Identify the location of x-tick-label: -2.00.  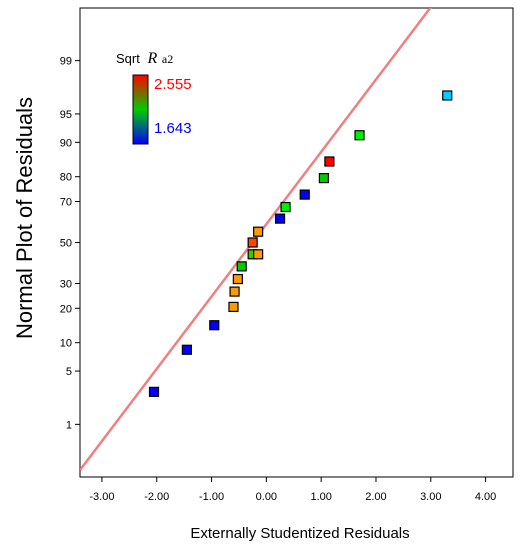
(156, 497).